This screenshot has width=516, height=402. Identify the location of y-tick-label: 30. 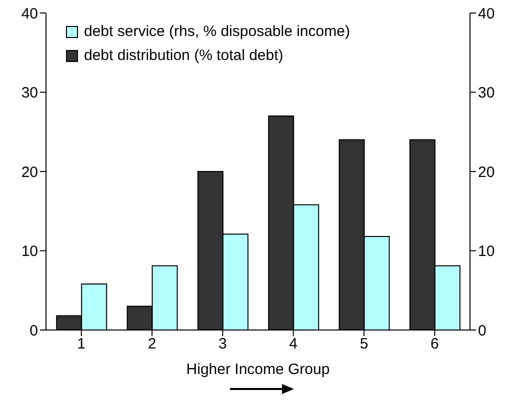
(29, 93).